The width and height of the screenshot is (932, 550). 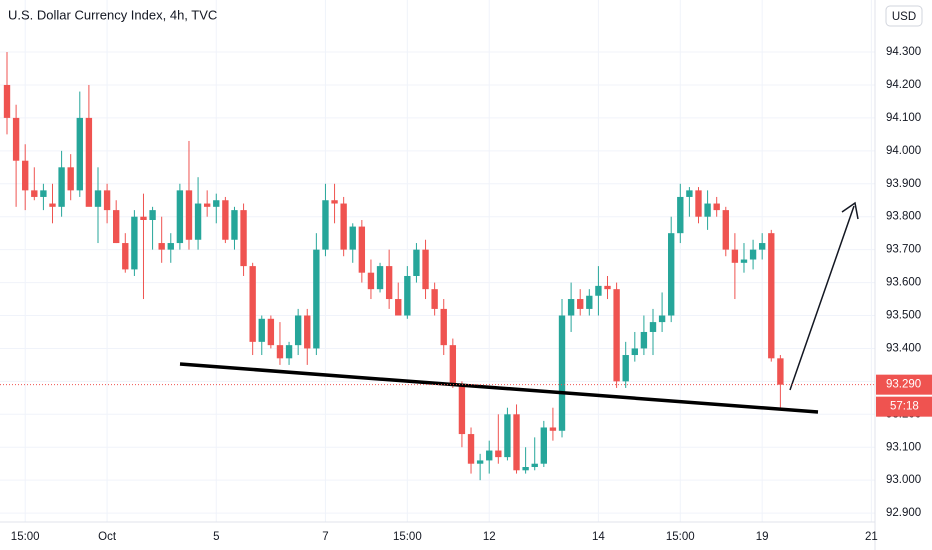 What do you see at coordinates (903, 348) in the screenshot?
I see `y-tick-label: 93.400` at bounding box center [903, 348].